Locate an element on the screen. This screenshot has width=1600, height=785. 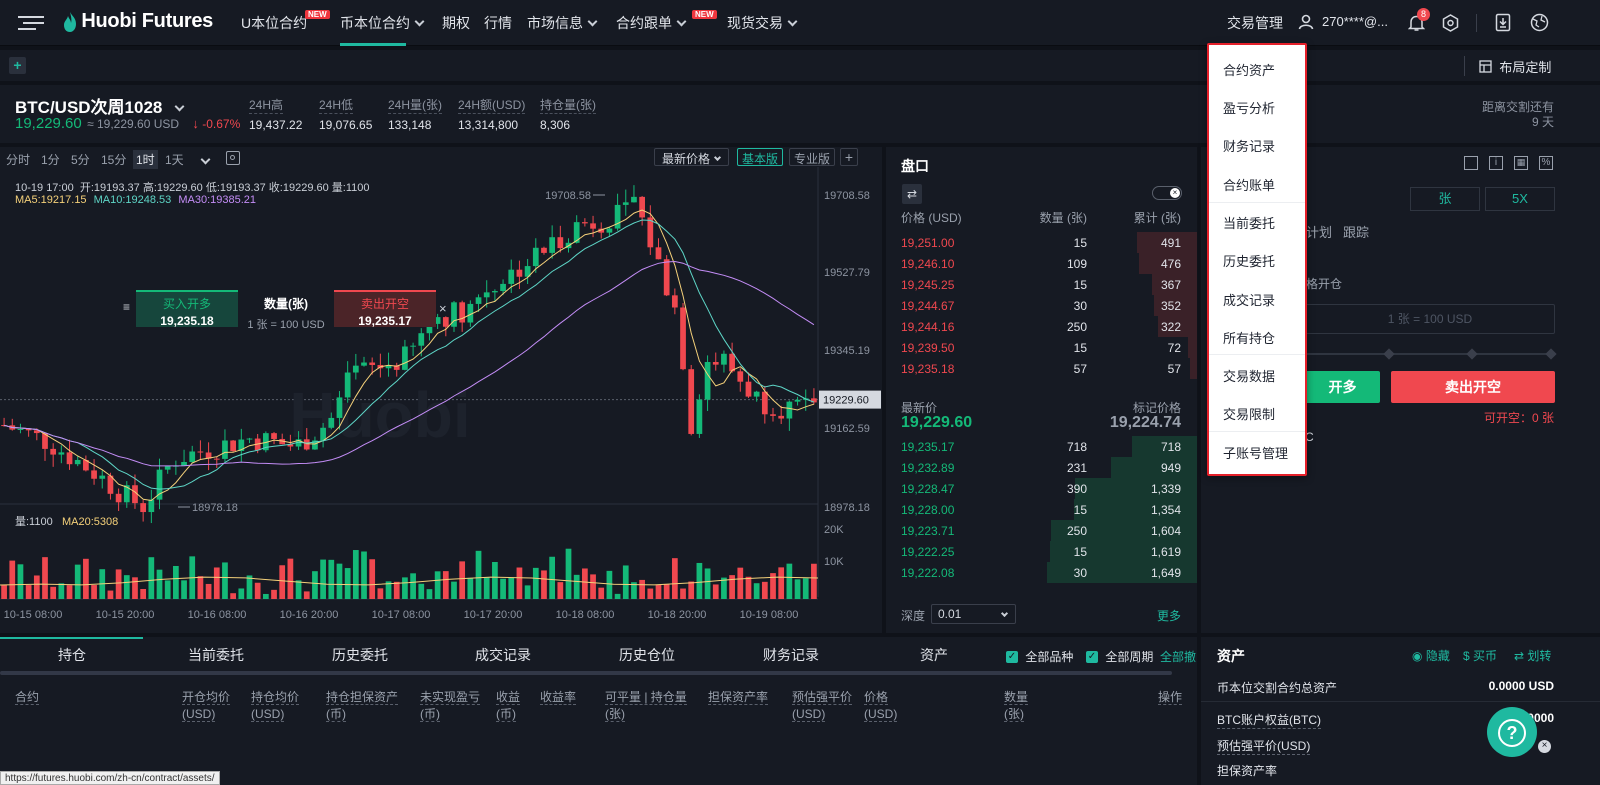
all-periods-checkbox: ✓ 全部周期 is located at coordinates (1120, 657).